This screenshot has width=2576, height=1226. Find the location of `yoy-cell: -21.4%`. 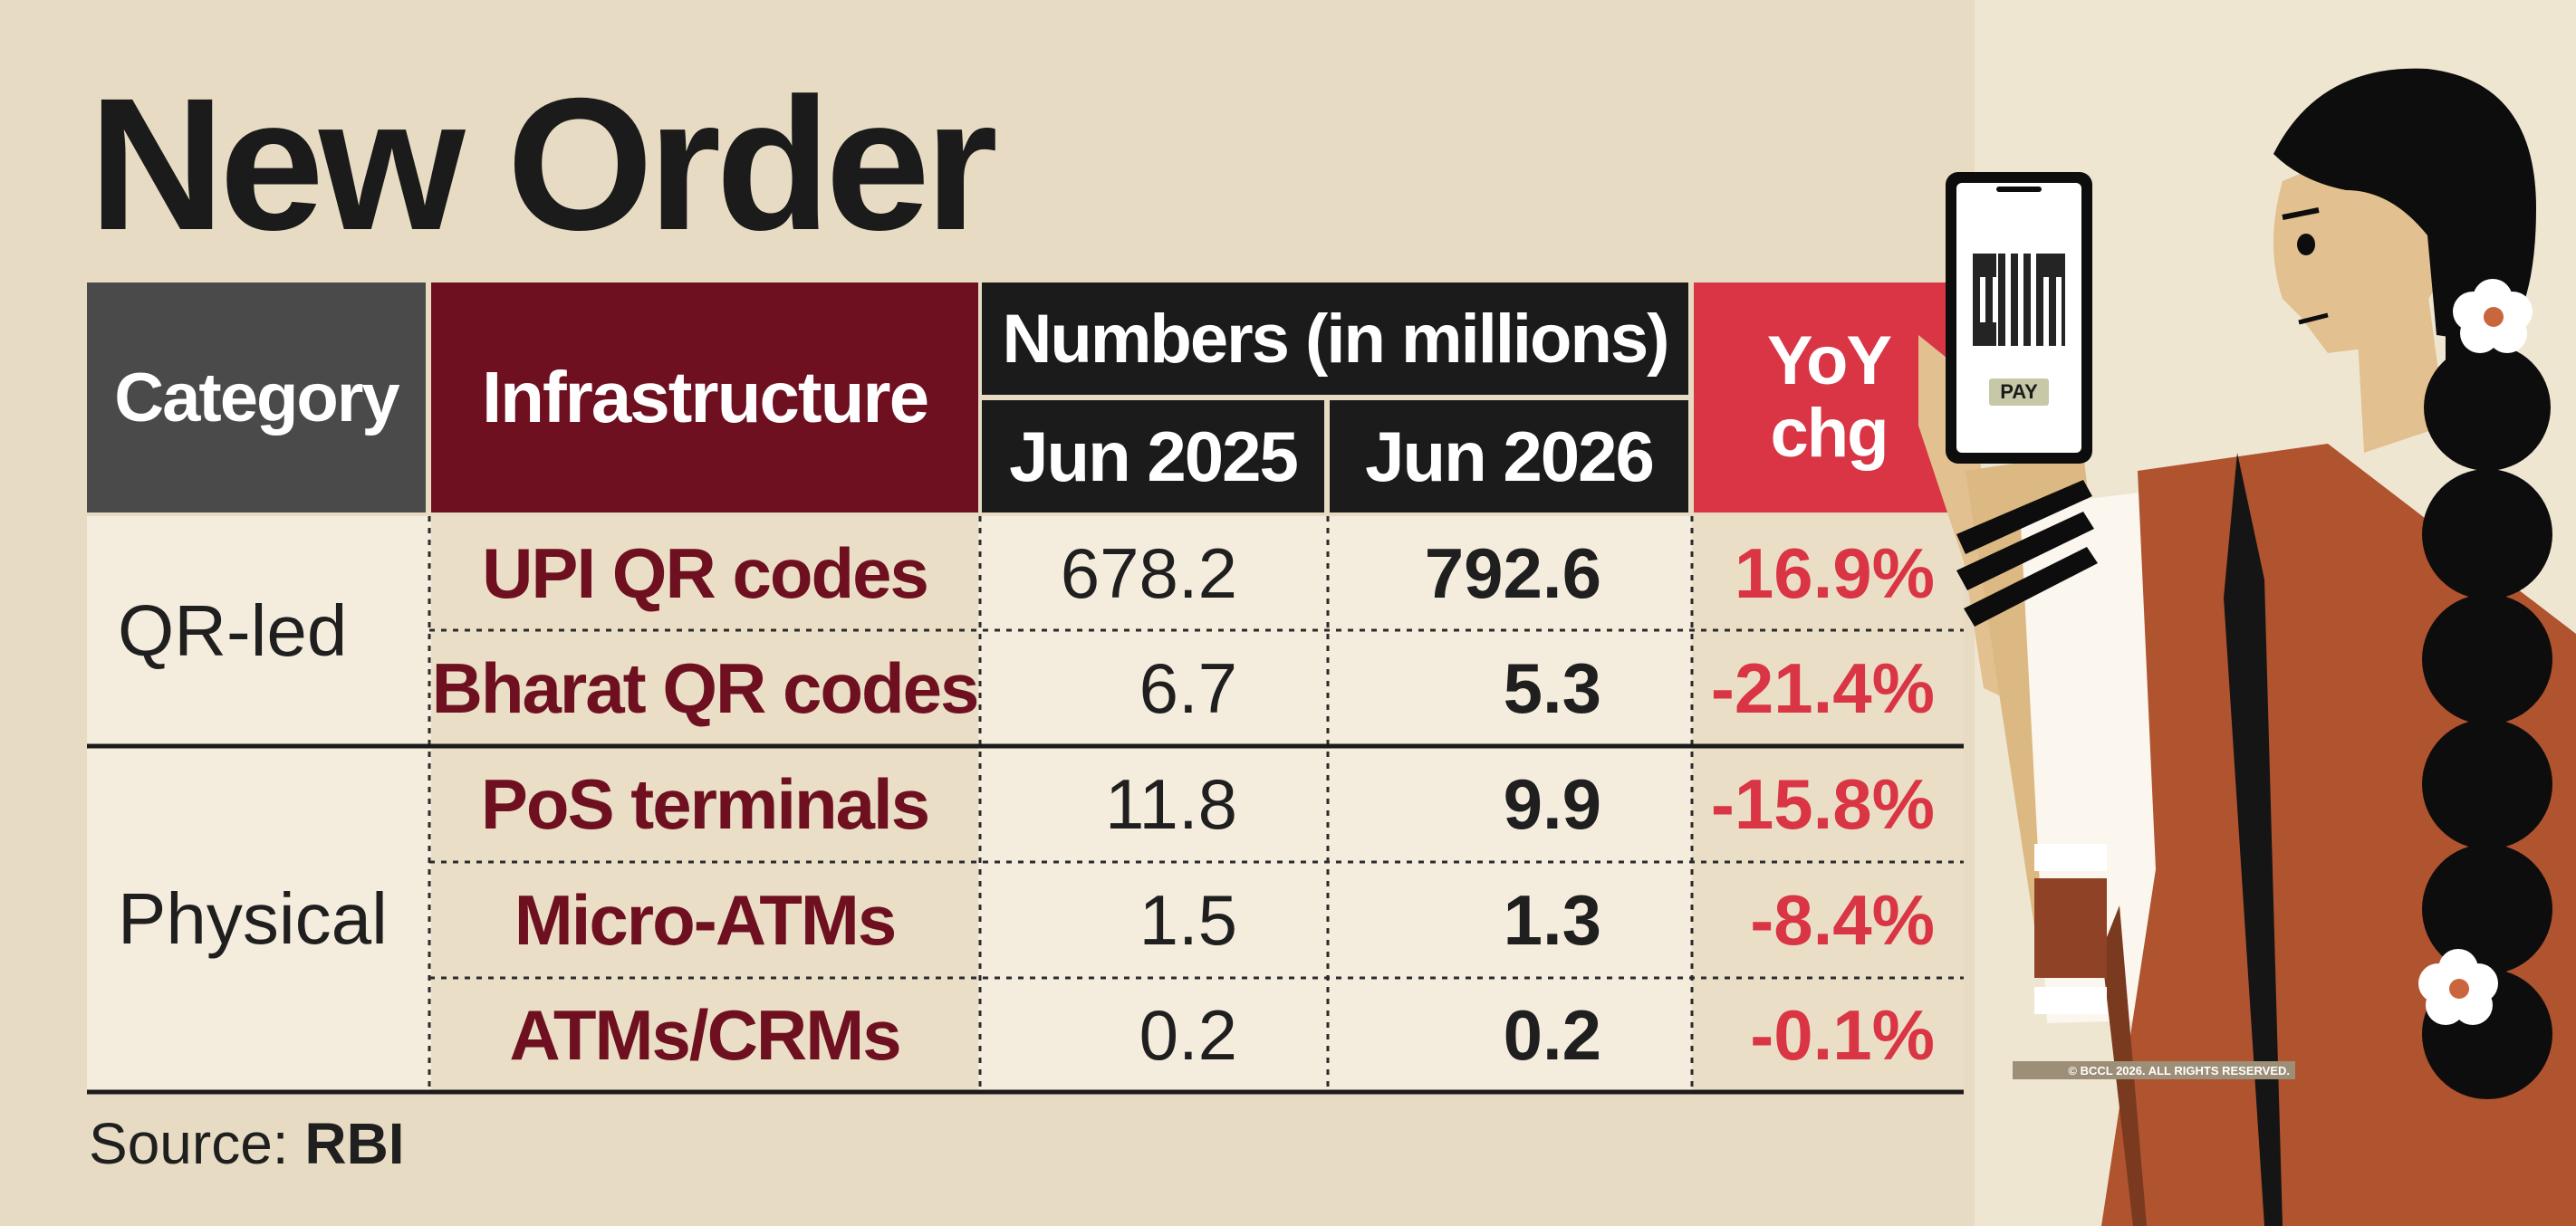

yoy-cell: -21.4% is located at coordinates (1814, 688).